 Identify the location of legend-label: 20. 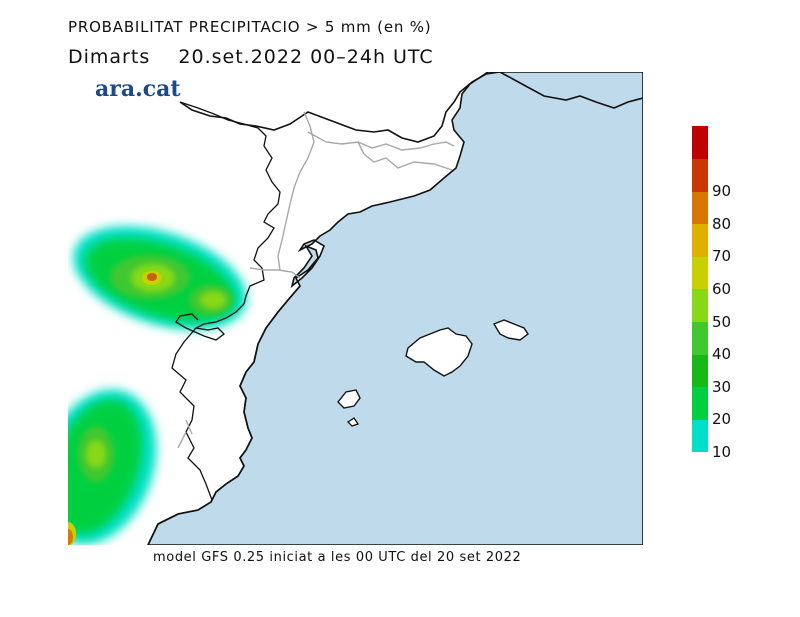
(722, 419).